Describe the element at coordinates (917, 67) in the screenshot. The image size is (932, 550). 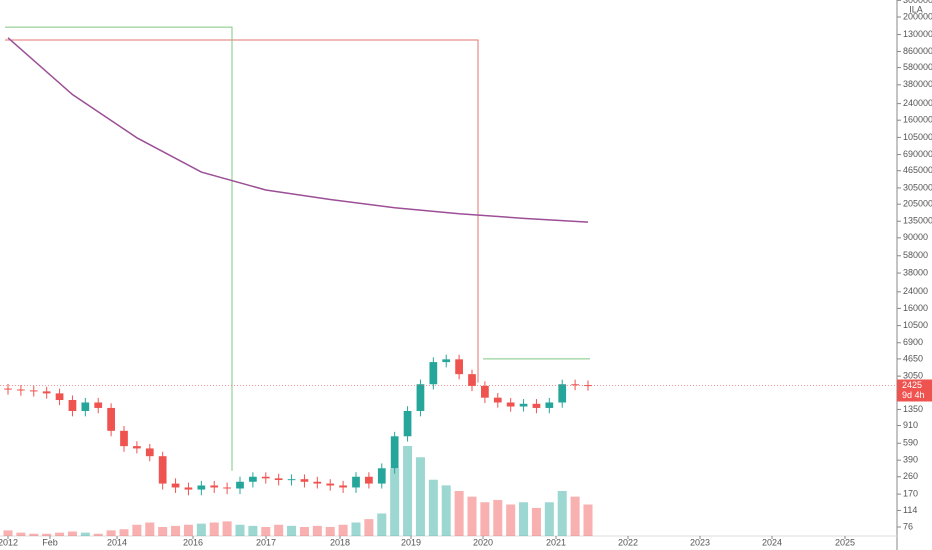
I see `y-tick-label: 5800000` at that location.